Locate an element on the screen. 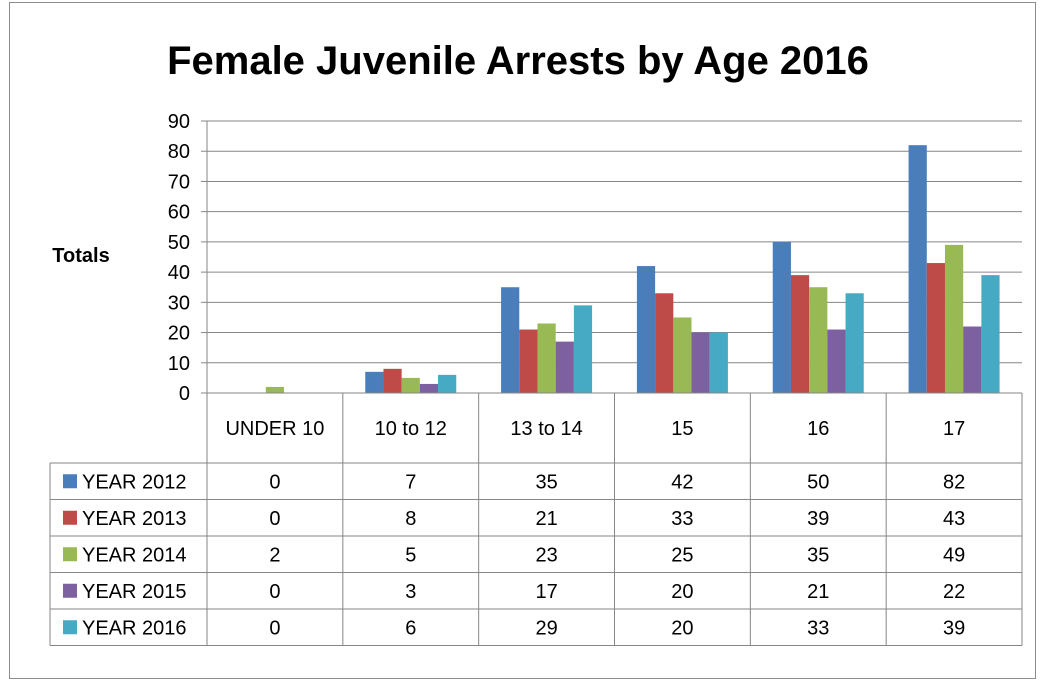 The height and width of the screenshot is (683, 1043). y-tick-label: 0 is located at coordinates (184, 394).